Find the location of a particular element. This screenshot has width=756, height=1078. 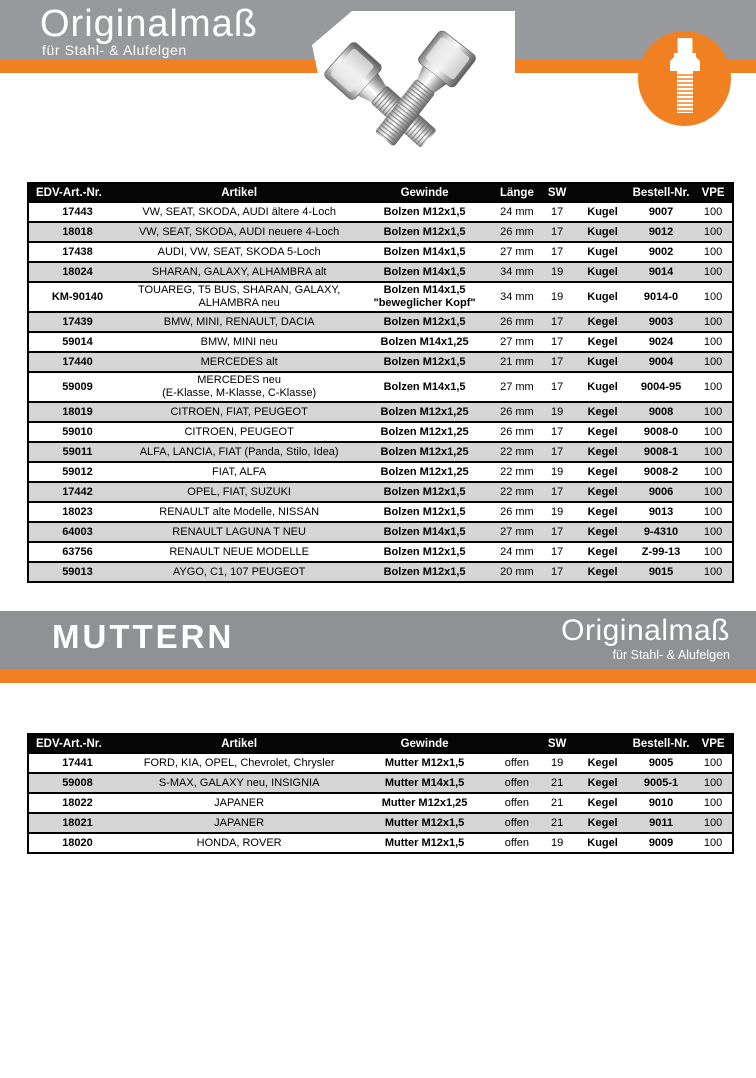

col-header-seat is located at coordinates (602, 743).